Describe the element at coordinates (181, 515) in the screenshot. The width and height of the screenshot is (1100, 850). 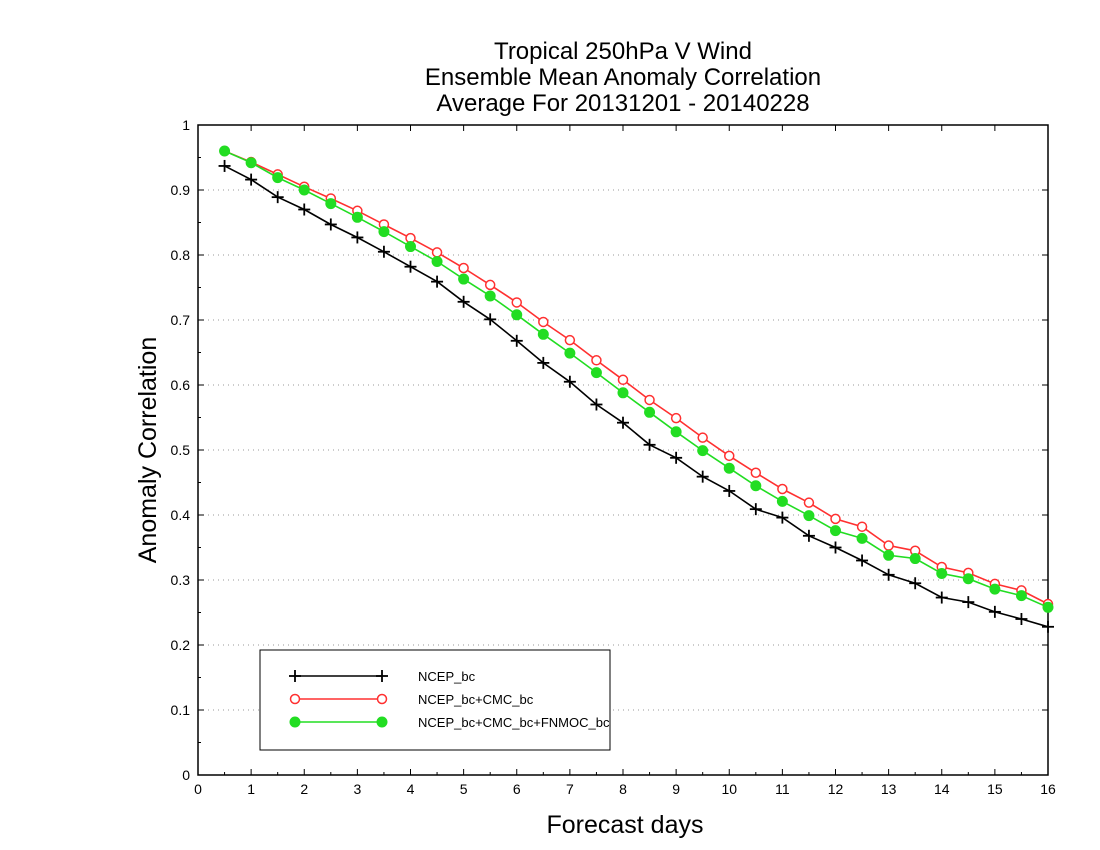
I see `y-tick-label: 0.4` at that location.